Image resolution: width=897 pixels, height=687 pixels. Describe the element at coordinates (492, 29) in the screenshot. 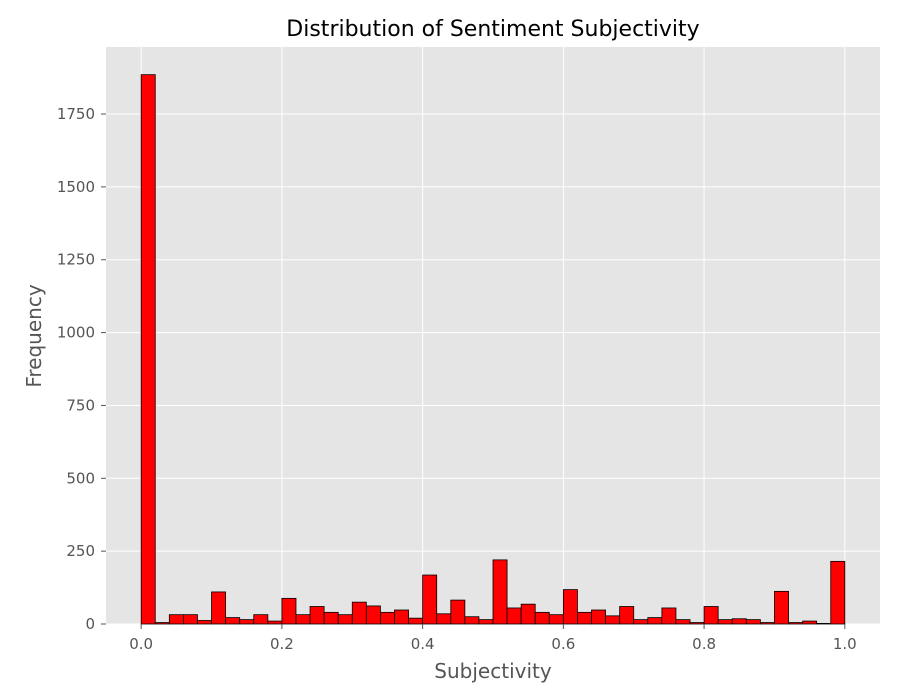

I see `chart-title: Distribution of Sentiment Subjectivity` at that location.